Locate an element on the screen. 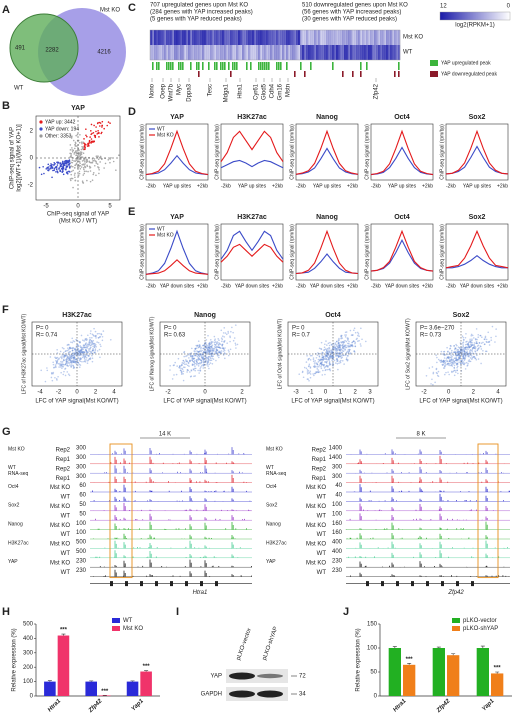 This screenshot has height=728, width=520. bar is located at coordinates (50, 688).